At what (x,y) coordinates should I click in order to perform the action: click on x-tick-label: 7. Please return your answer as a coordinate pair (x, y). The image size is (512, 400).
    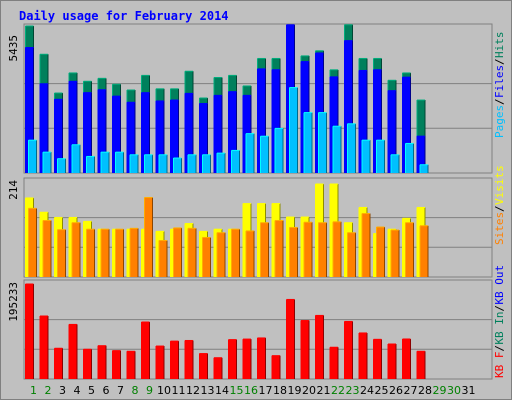
    Looking at the image, I should click on (120, 390).